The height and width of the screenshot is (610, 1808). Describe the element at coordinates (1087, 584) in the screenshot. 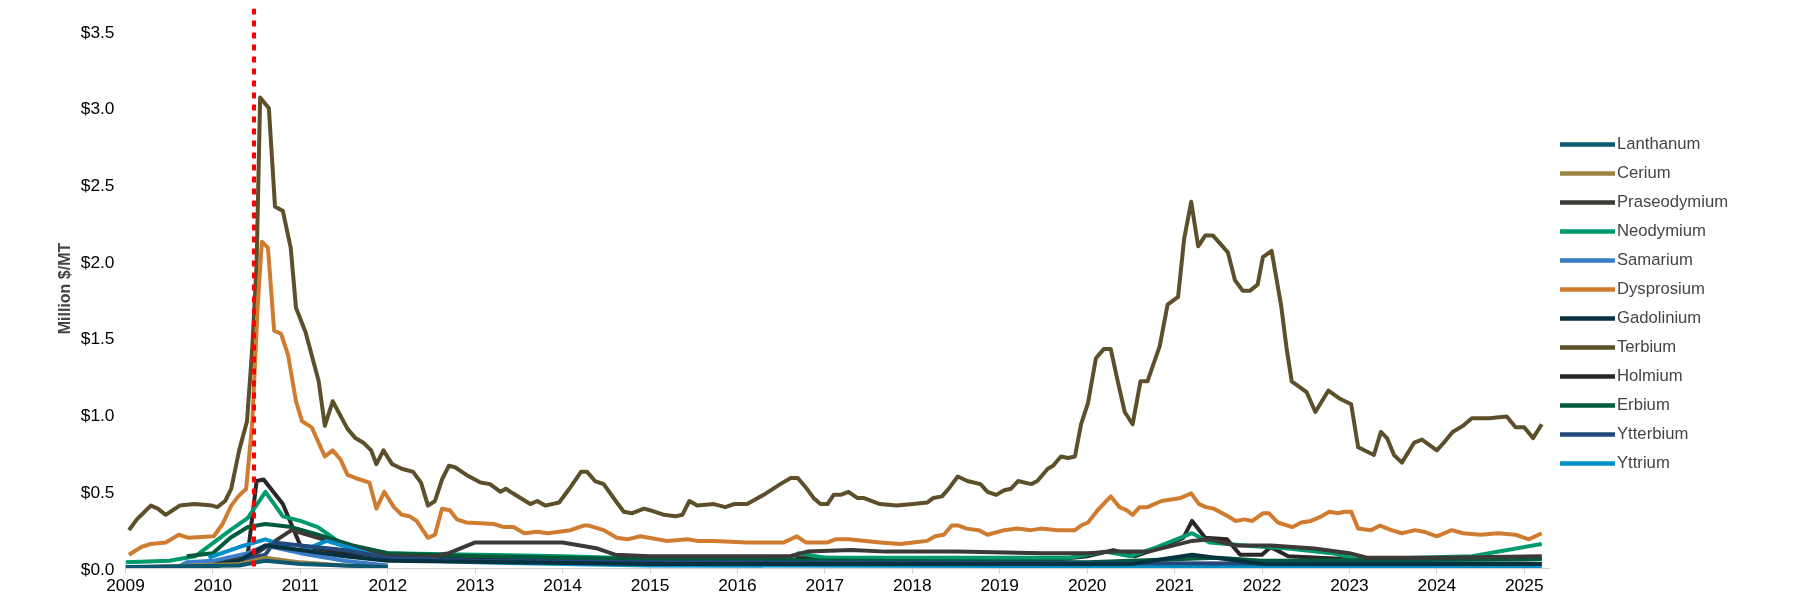

I see `x-tick-label: 2020` at that location.